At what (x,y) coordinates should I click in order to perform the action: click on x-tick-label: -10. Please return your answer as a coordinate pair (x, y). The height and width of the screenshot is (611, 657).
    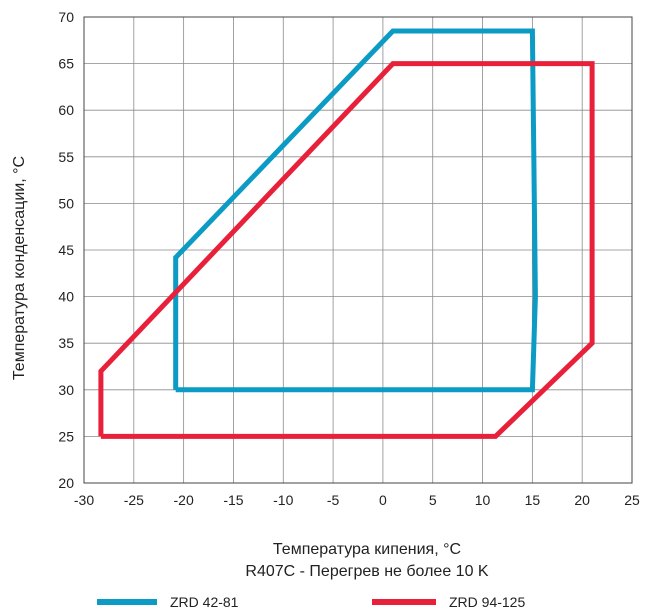
    Looking at the image, I should click on (283, 500).